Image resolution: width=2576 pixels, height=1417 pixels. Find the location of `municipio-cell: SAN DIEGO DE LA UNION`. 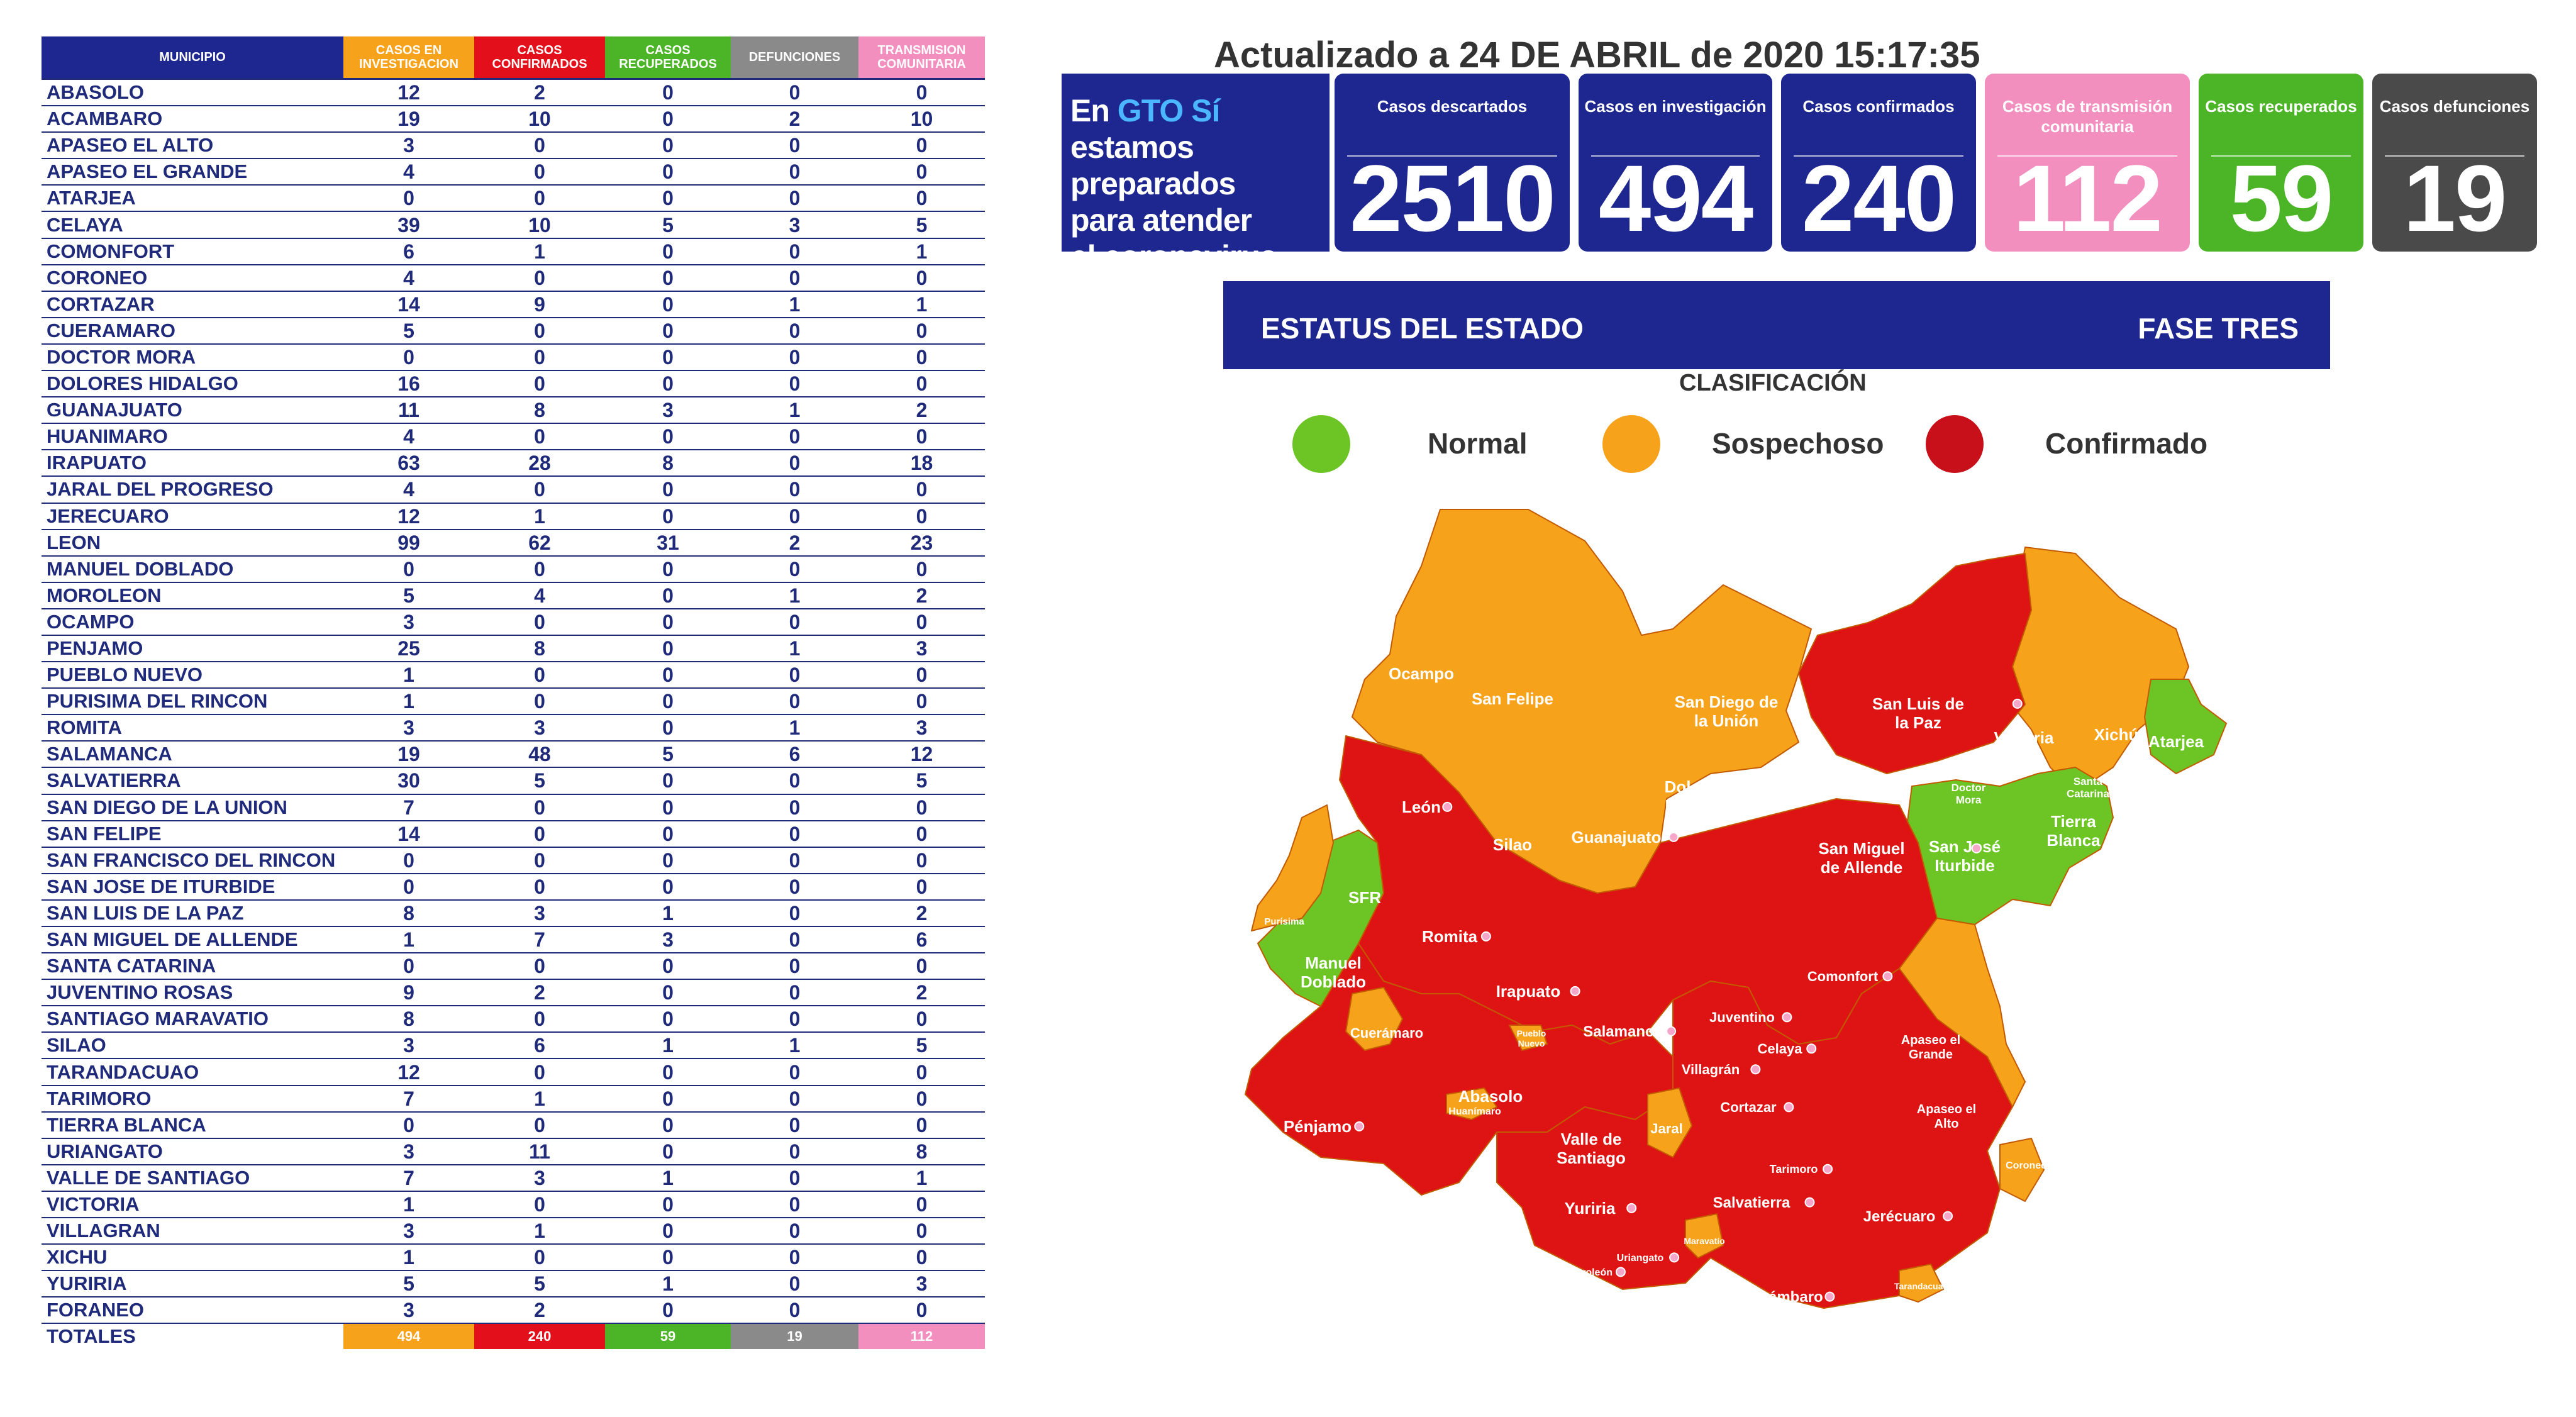

municipio-cell: SAN DIEGO DE LA UNION is located at coordinates (192, 807).